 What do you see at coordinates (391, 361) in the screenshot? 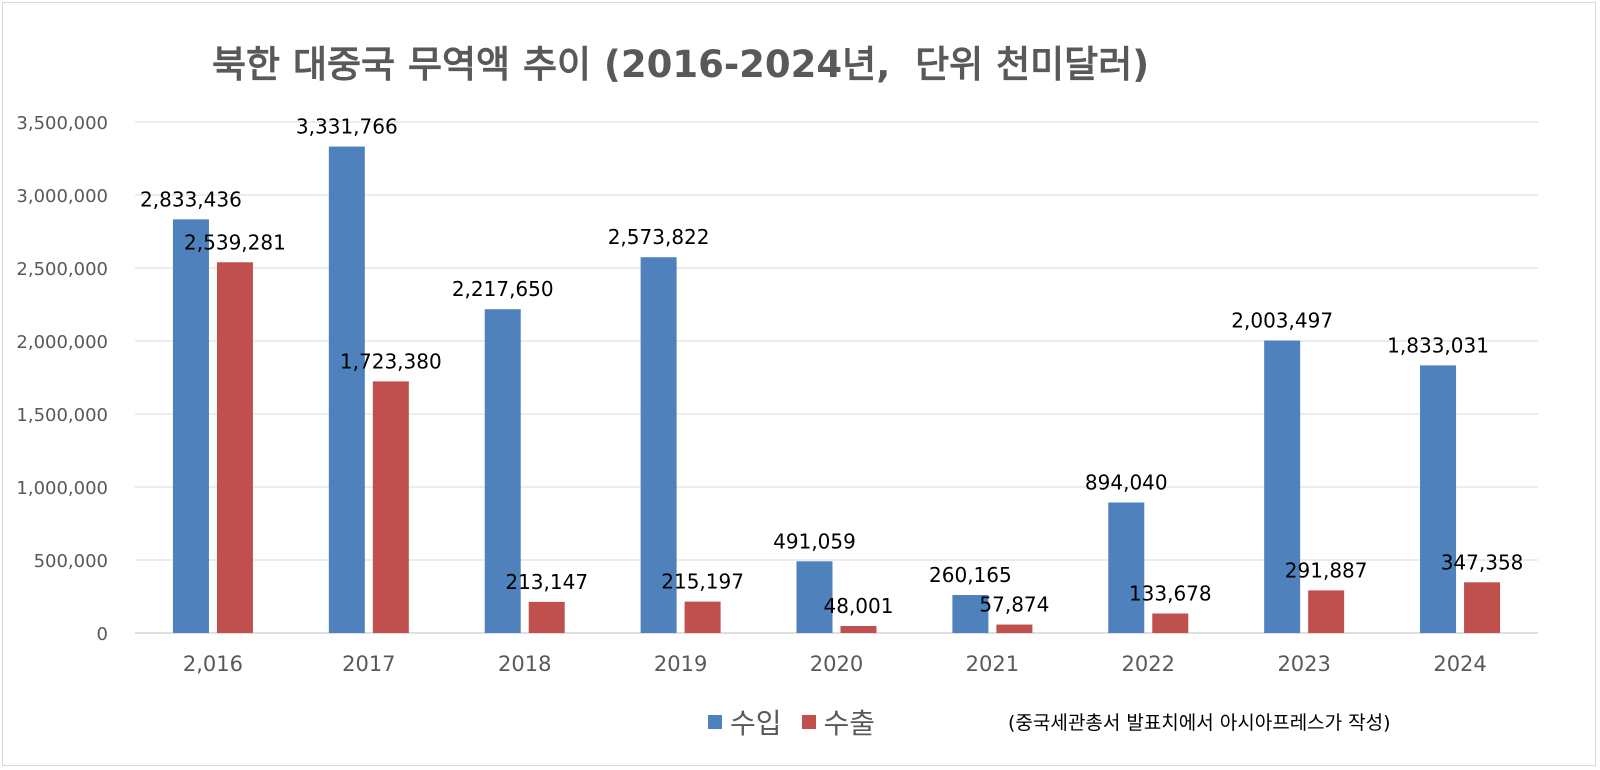
I see `data-label-export: 1,723,380` at bounding box center [391, 361].